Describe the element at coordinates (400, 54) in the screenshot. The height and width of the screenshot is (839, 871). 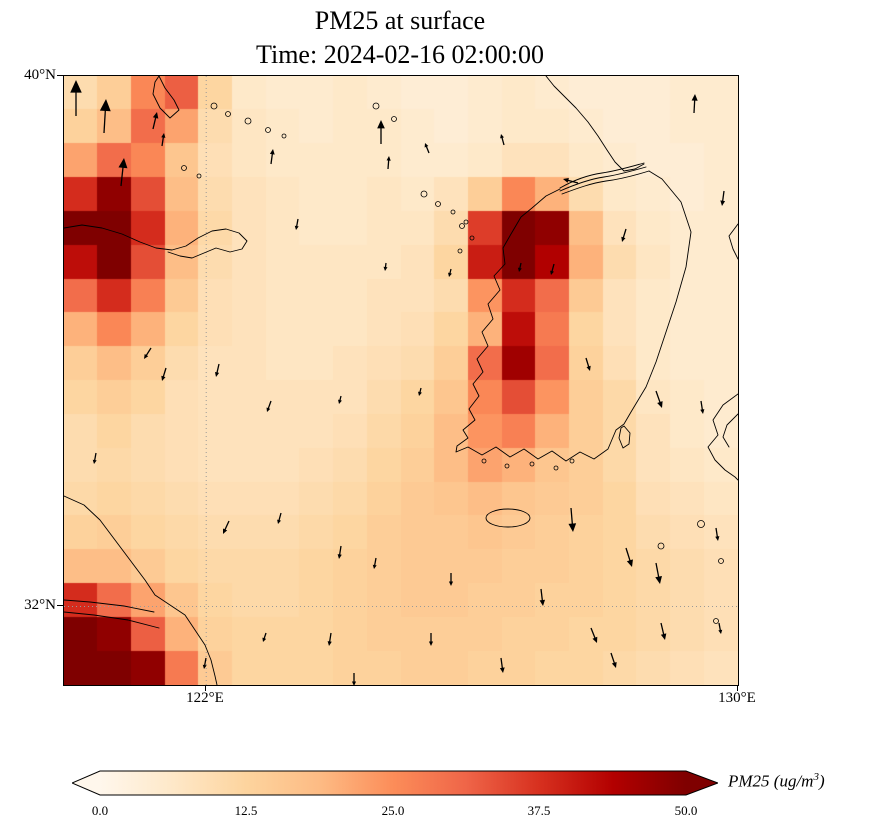
I see `chart-subtitle-time: Time: 2024-02-16 02:00:00` at that location.